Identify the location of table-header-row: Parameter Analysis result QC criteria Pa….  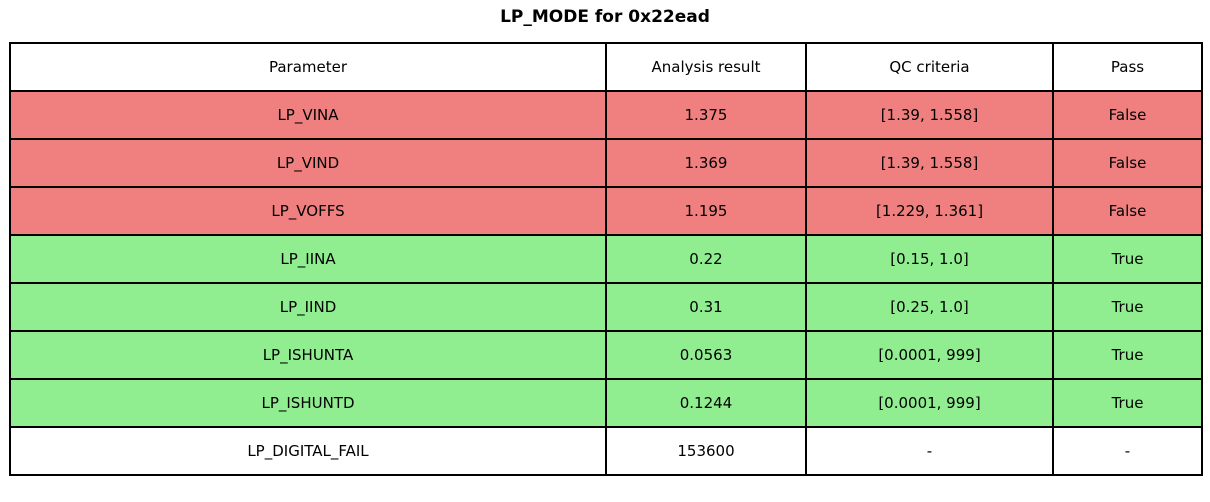
(606, 67).